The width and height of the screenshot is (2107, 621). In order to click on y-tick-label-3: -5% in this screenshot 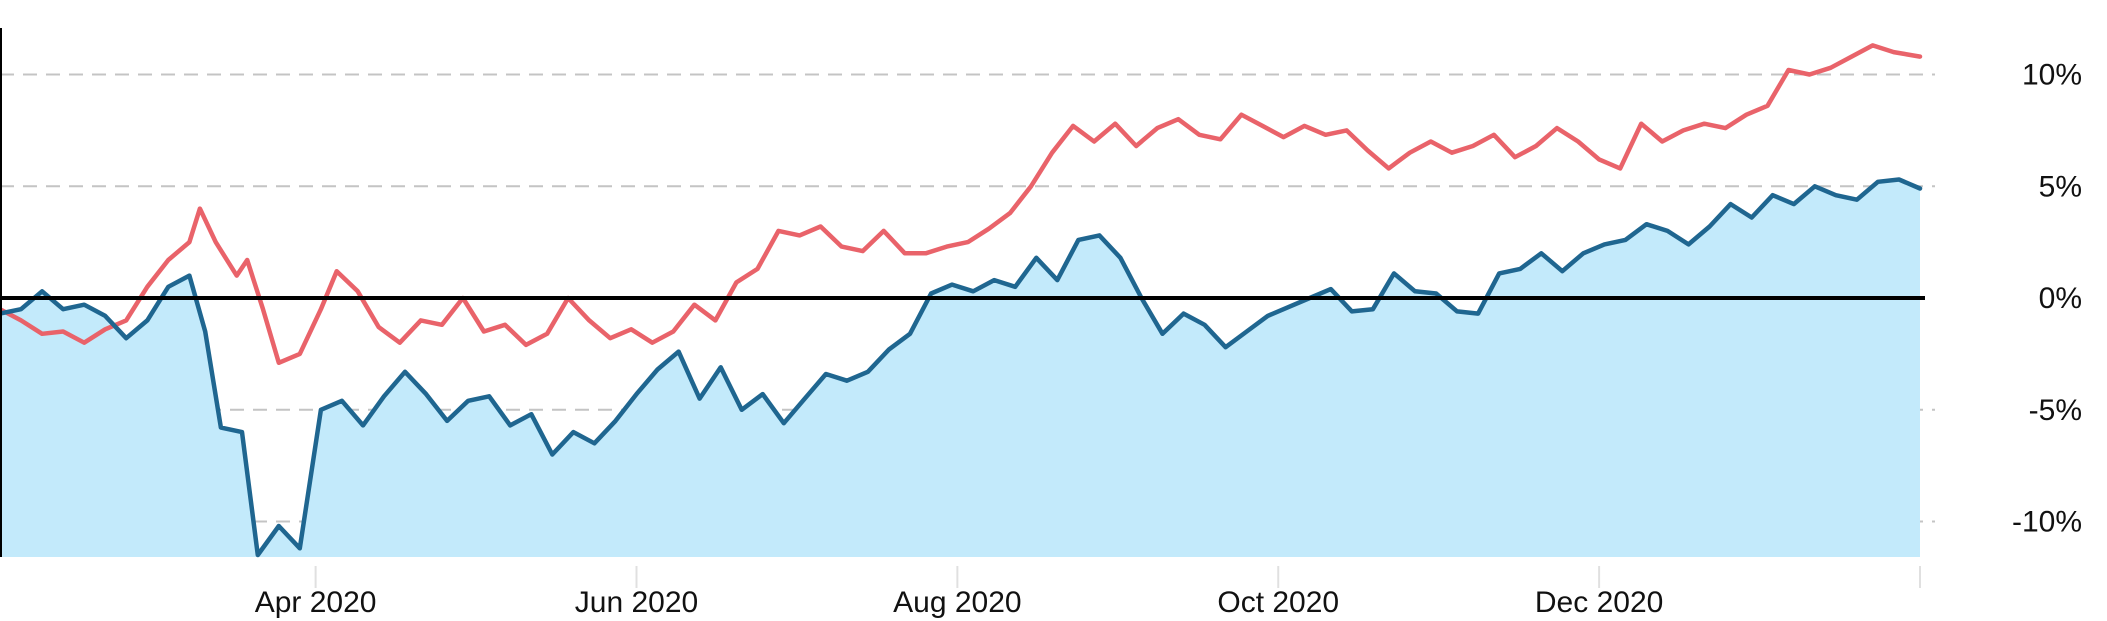, I will do `click(2055, 410)`.